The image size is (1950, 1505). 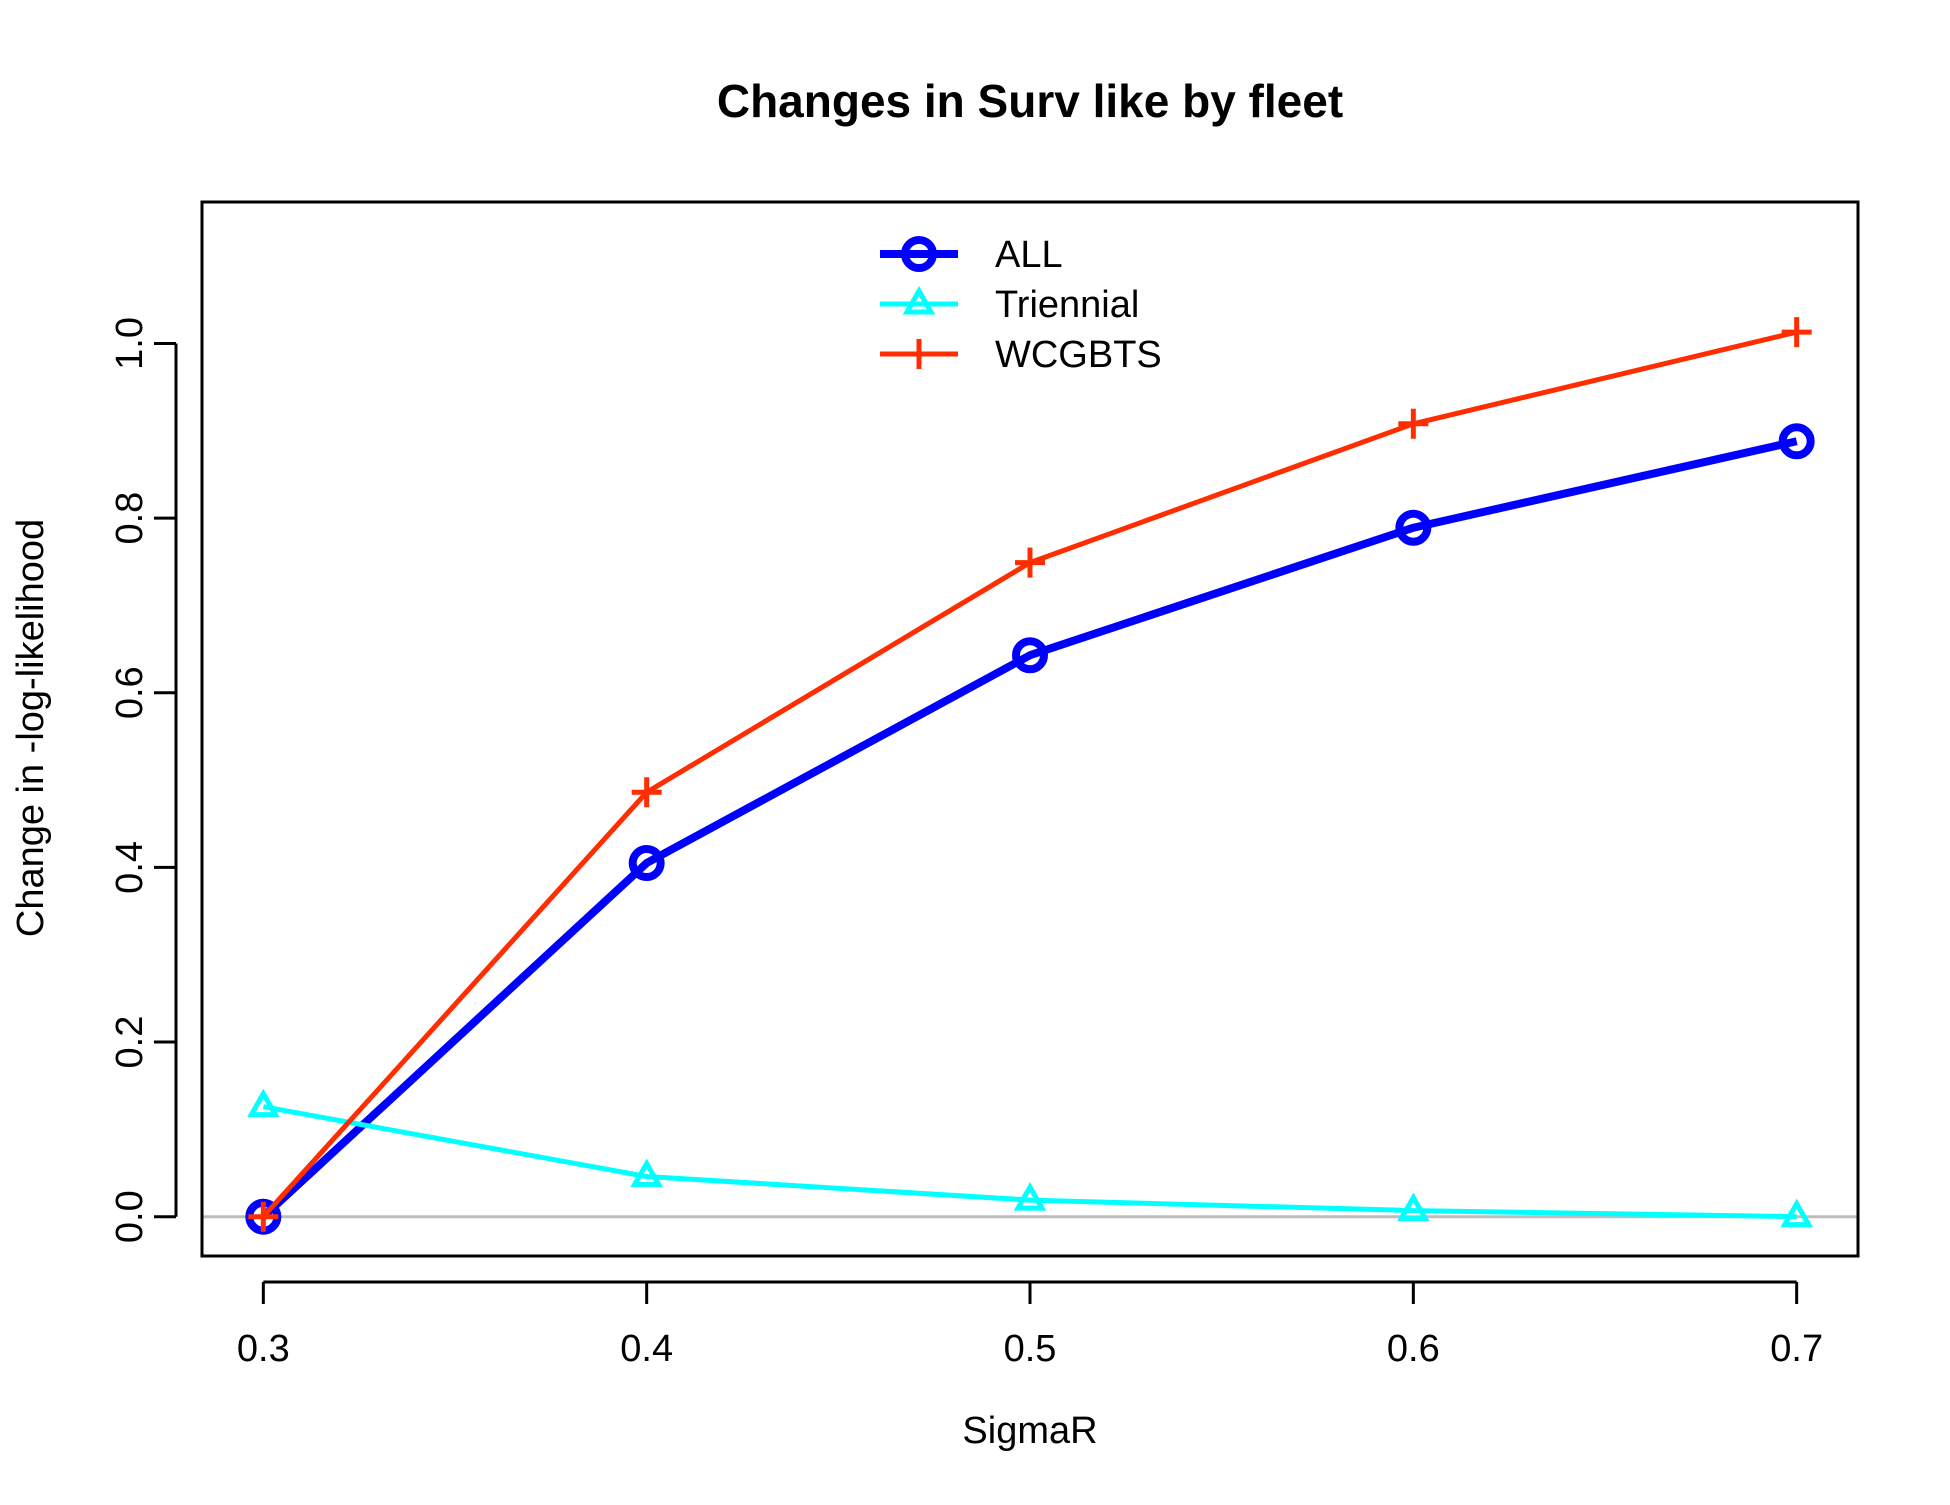 I want to click on x-tick-label: 0.7, so click(x=1796, y=1349).